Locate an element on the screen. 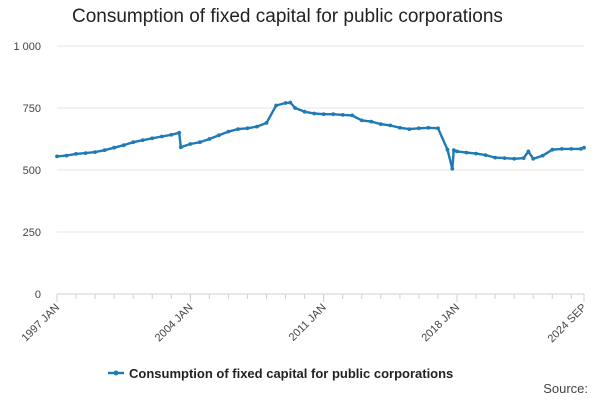  source-label: Source: is located at coordinates (565, 388).